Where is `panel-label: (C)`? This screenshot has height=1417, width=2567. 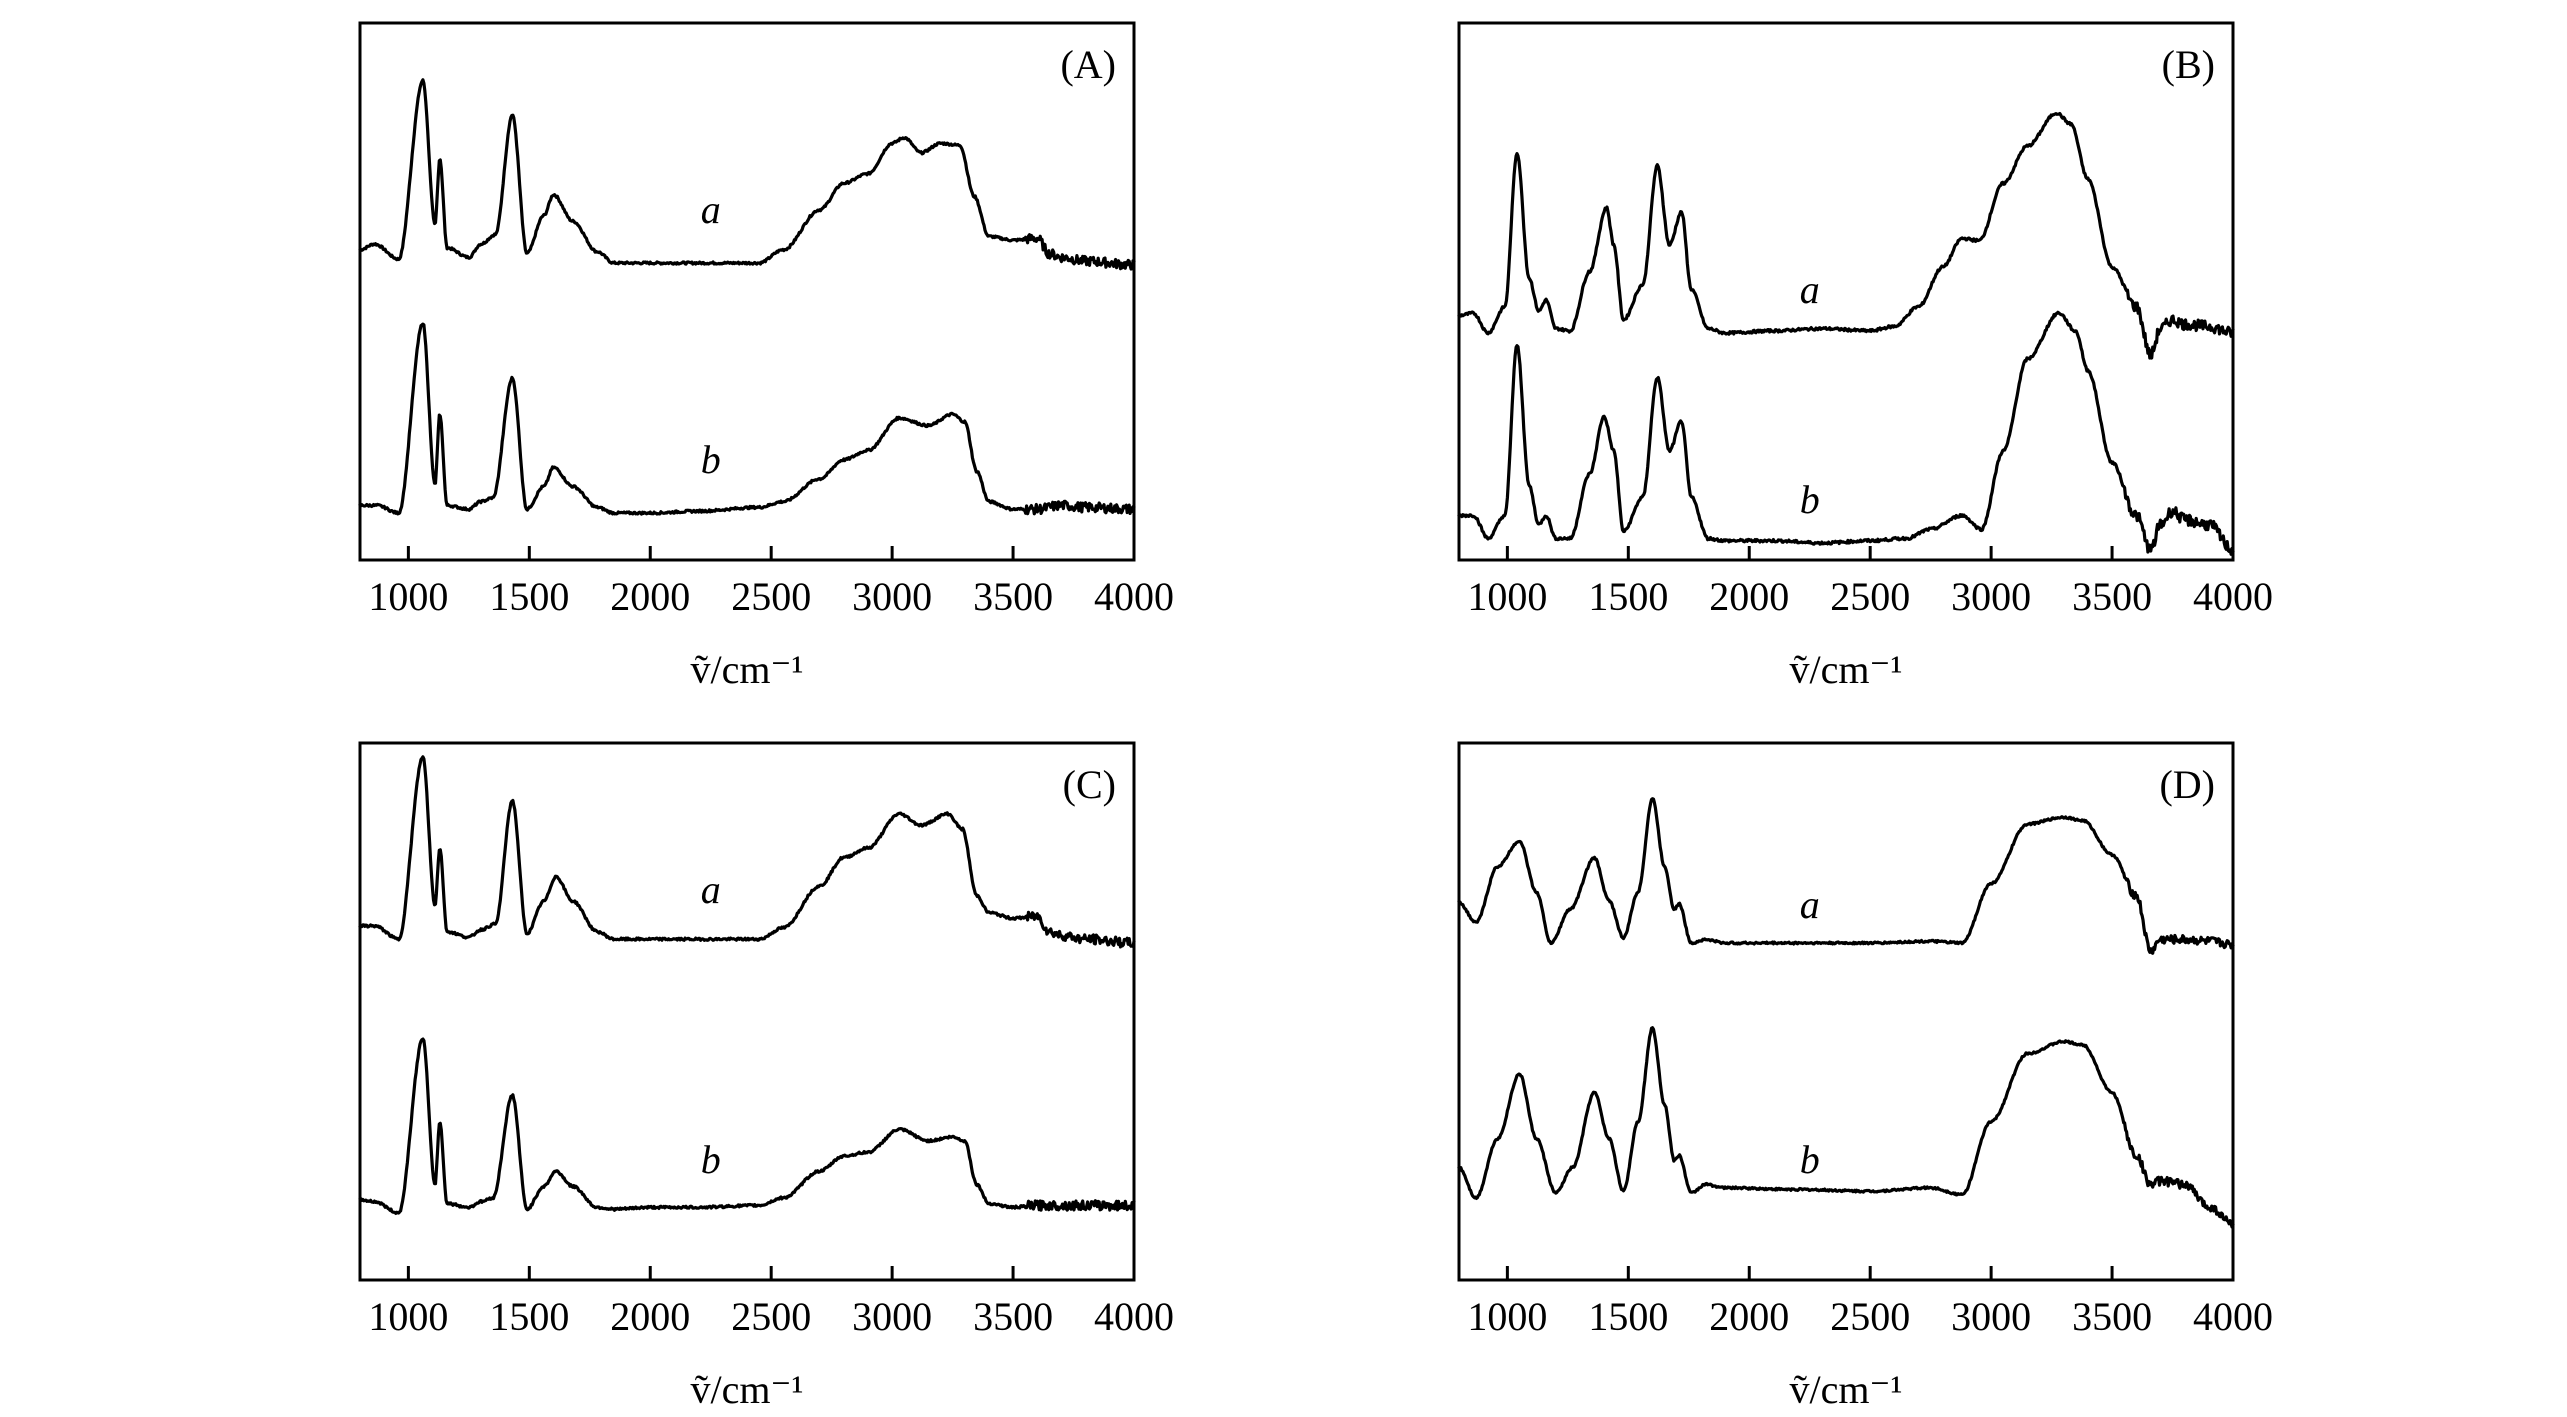 panel-label: (C) is located at coordinates (1089, 784).